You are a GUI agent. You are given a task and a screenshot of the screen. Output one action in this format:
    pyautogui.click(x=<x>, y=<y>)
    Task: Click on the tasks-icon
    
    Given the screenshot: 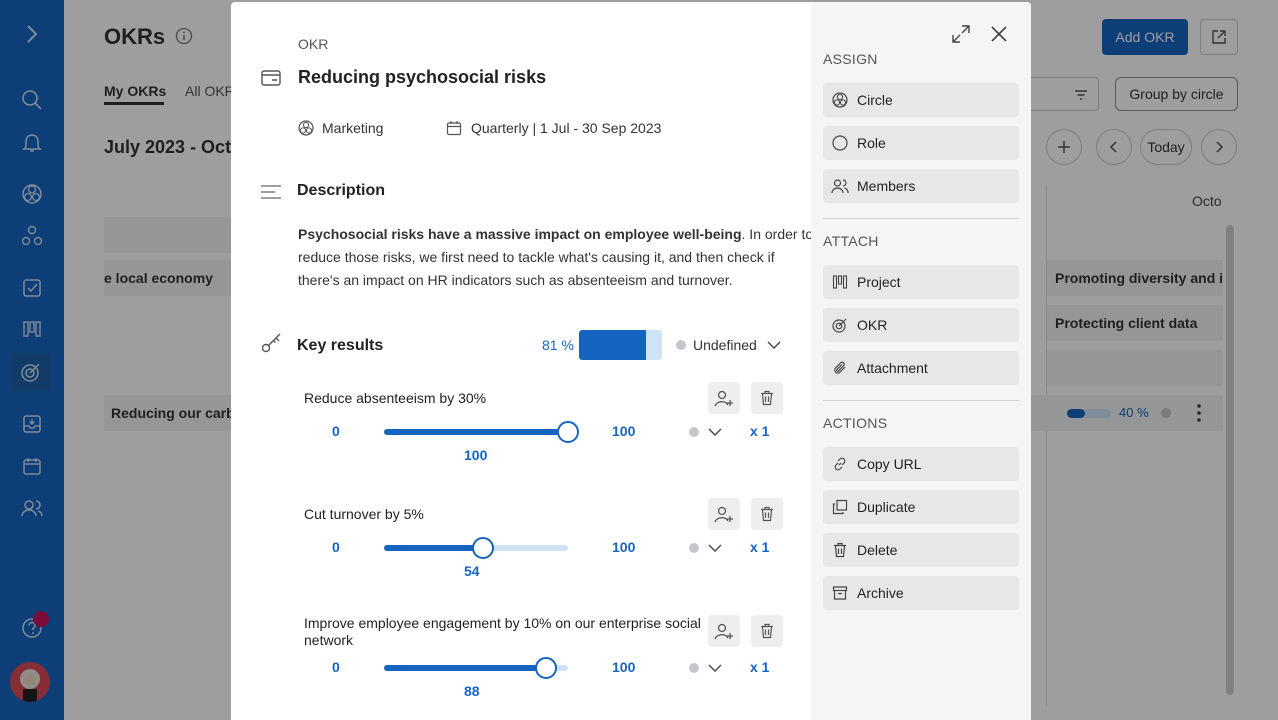 What is the action you would take?
    pyautogui.click(x=32, y=288)
    